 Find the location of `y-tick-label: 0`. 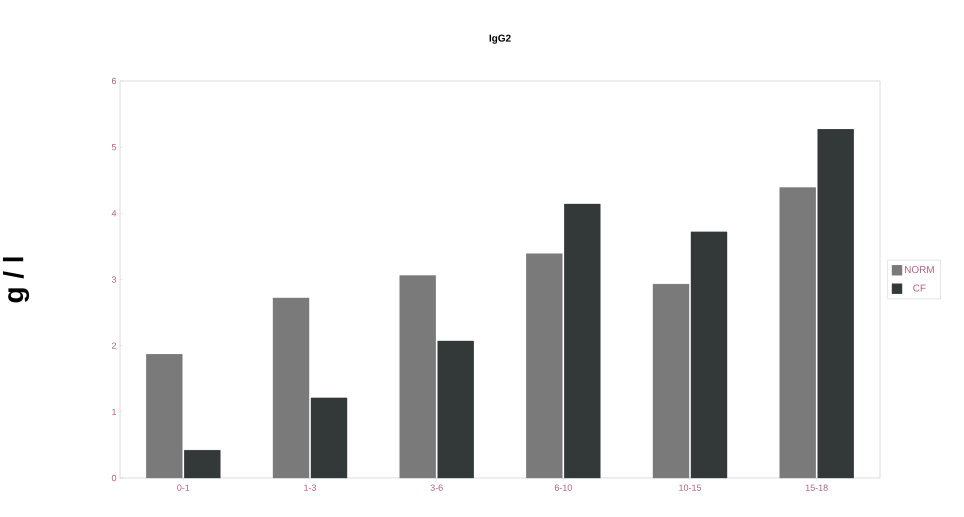

y-tick-label: 0 is located at coordinates (114, 478).